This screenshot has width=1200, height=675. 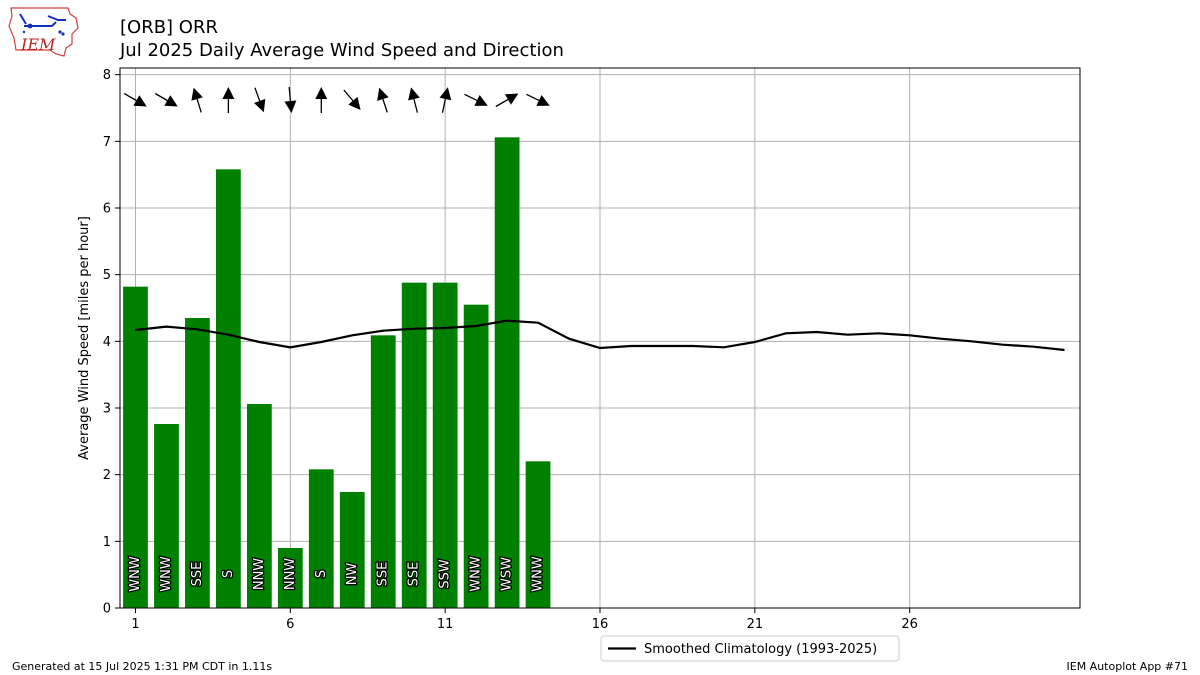 What do you see at coordinates (197, 574) in the screenshot?
I see `direction-label-day-3: SSE` at bounding box center [197, 574].